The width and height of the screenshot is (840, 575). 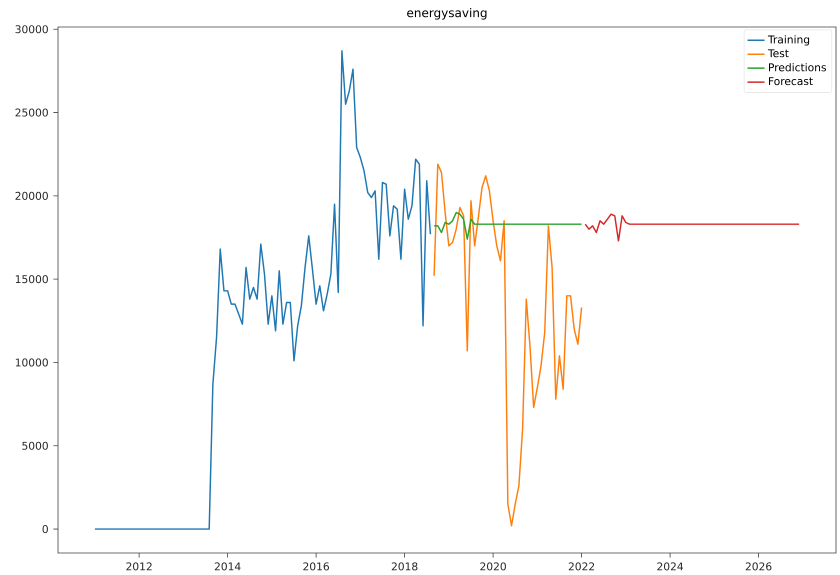 What do you see at coordinates (227, 566) in the screenshot?
I see `x-tick-label: 2014` at bounding box center [227, 566].